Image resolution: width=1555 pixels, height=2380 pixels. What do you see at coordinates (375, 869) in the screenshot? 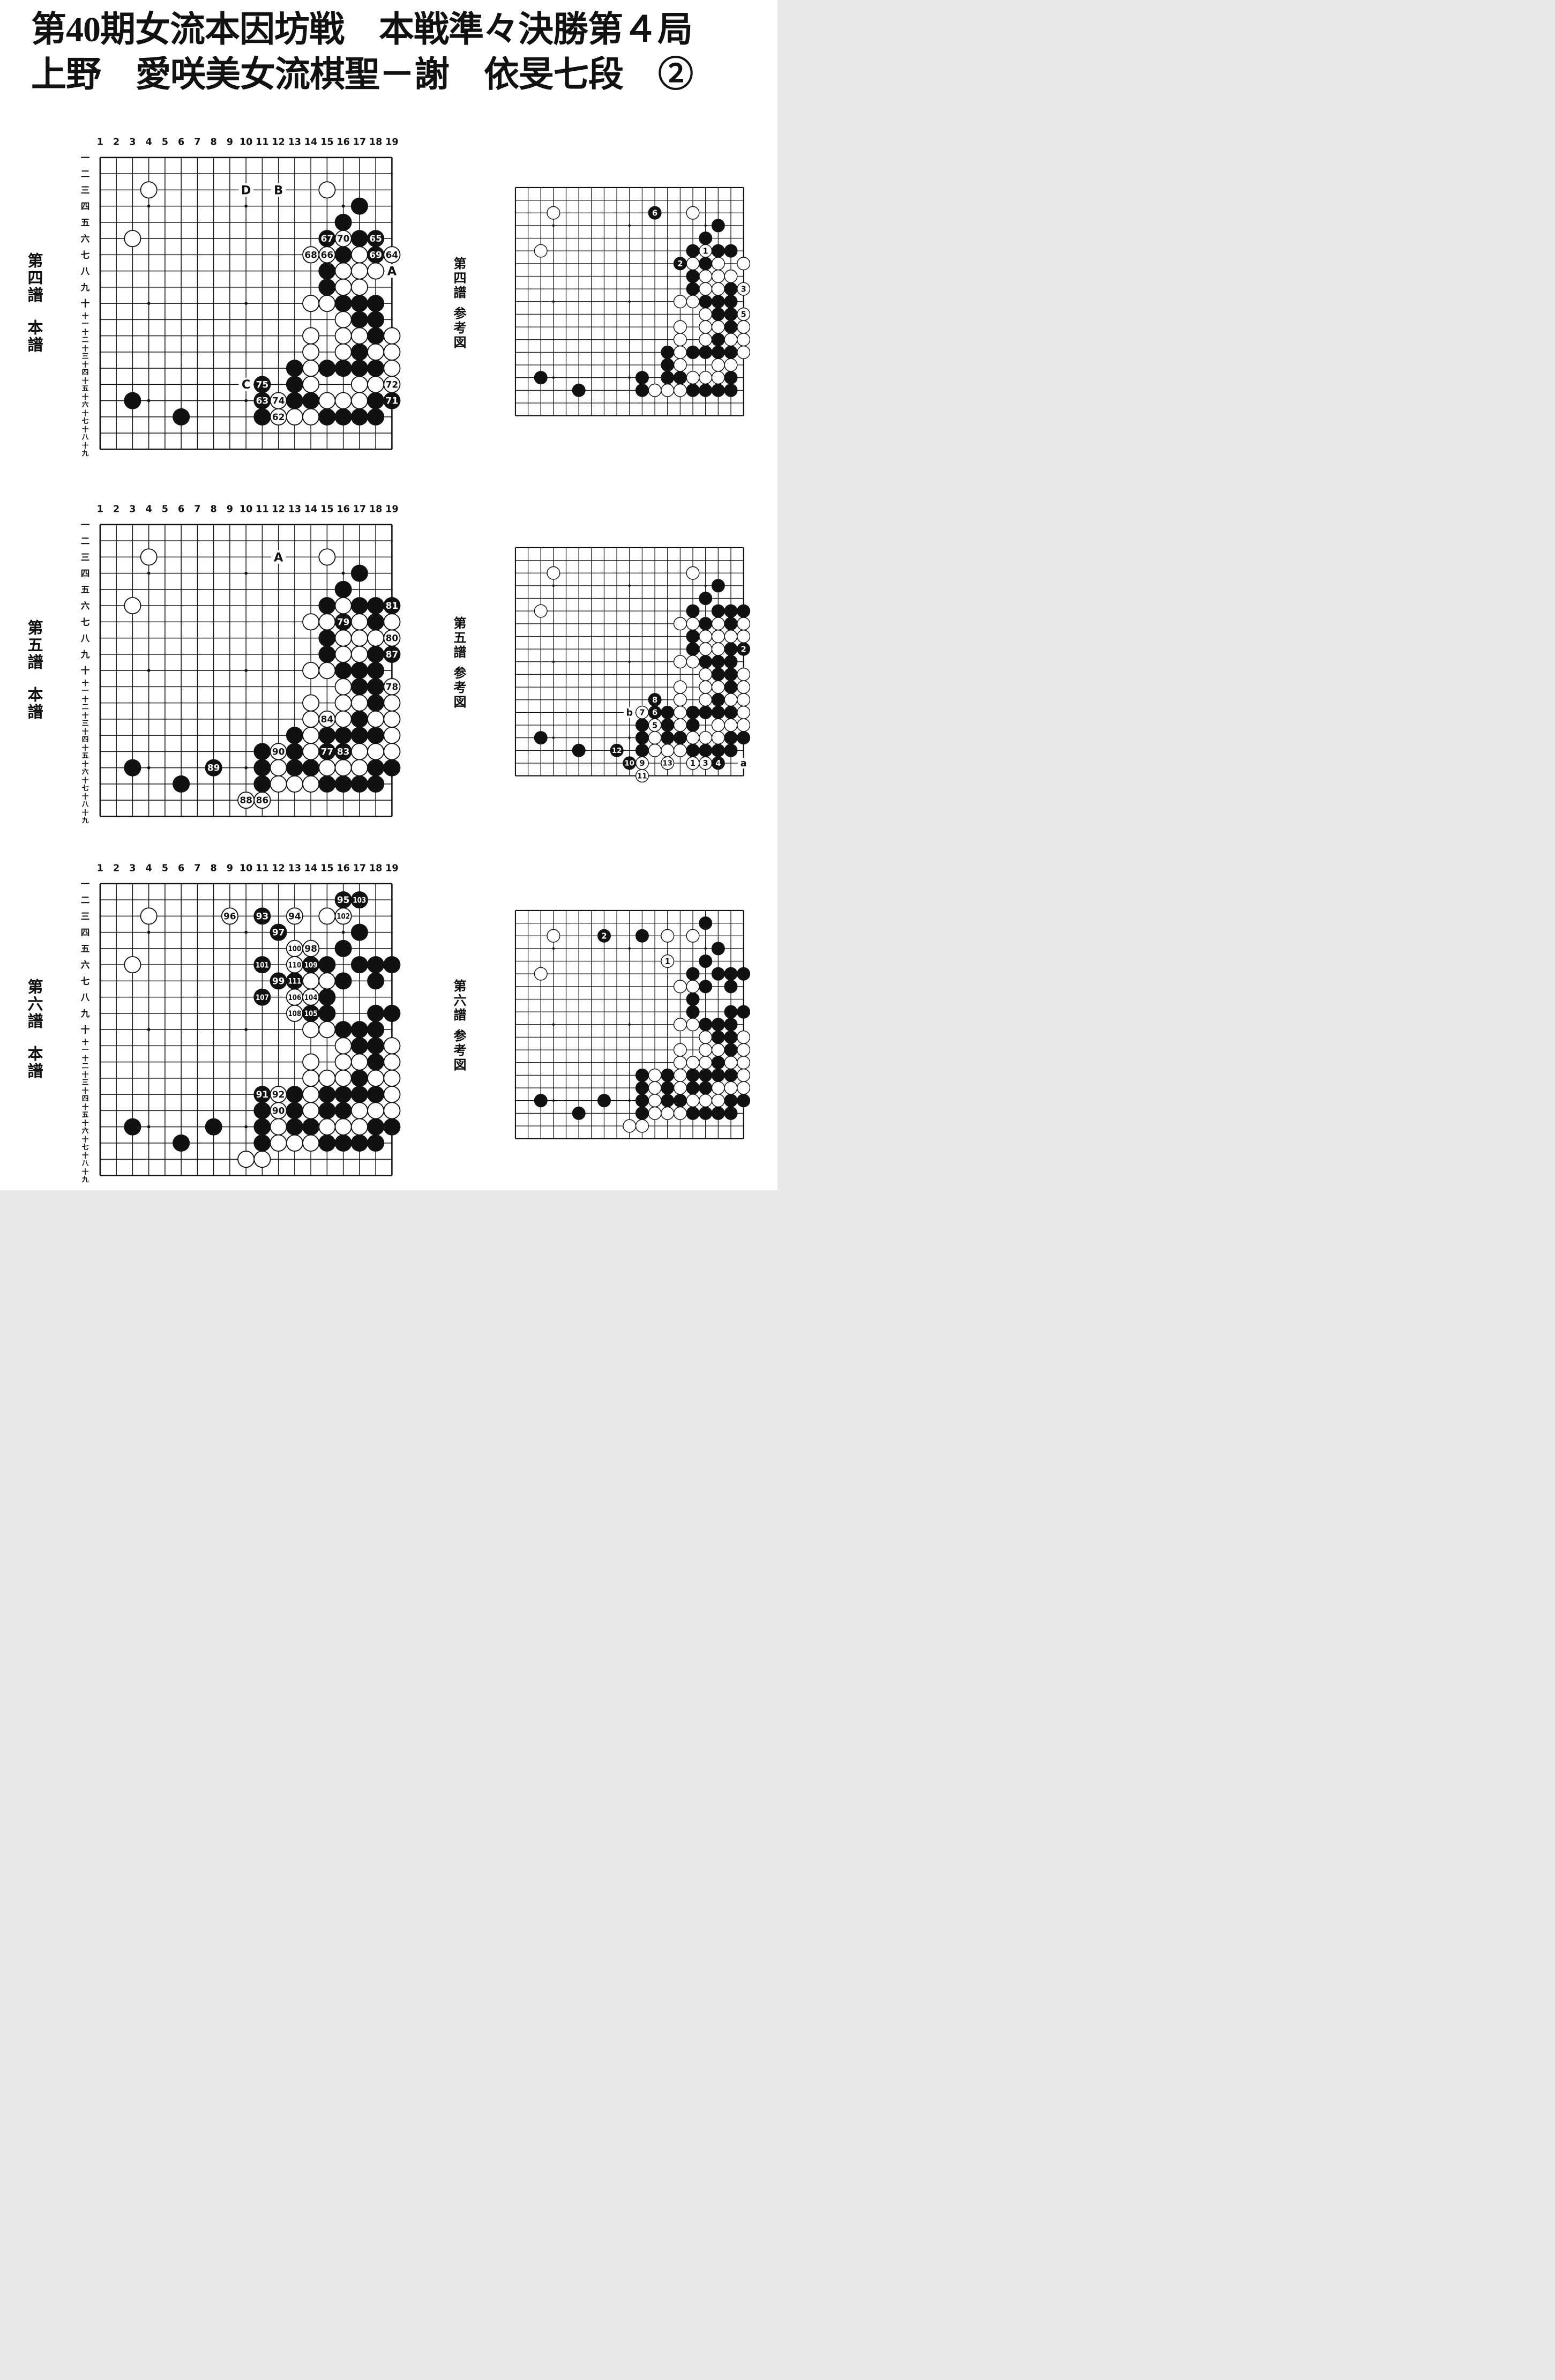
I see `col-label: 18` at bounding box center [375, 869].